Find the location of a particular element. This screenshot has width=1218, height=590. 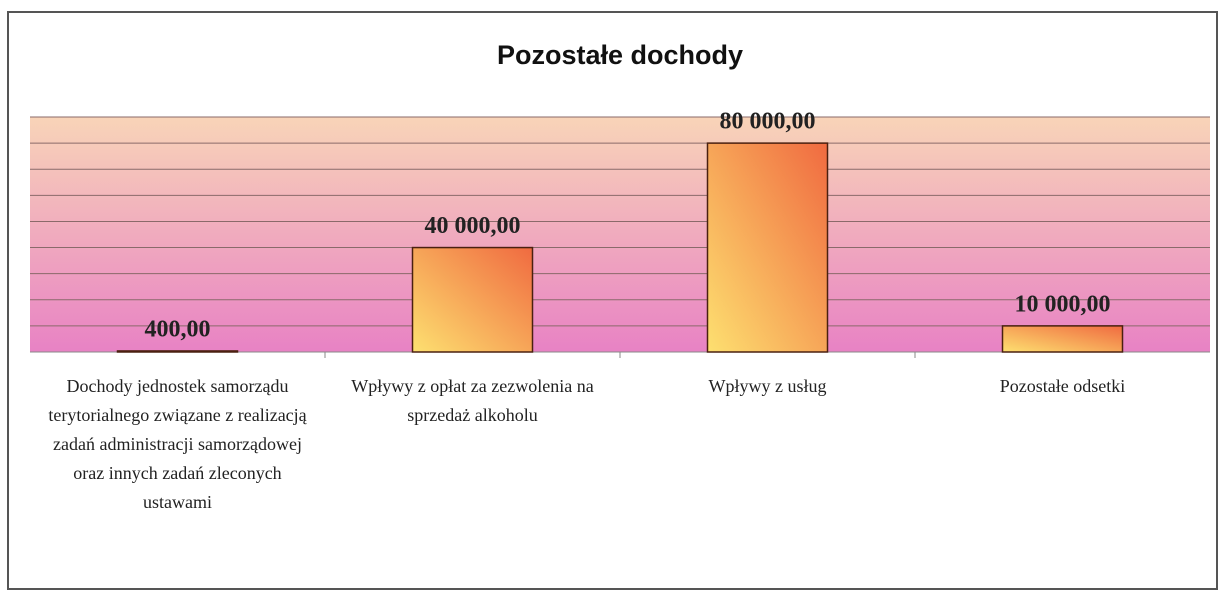

value-label: 400,00 is located at coordinates (178, 329).